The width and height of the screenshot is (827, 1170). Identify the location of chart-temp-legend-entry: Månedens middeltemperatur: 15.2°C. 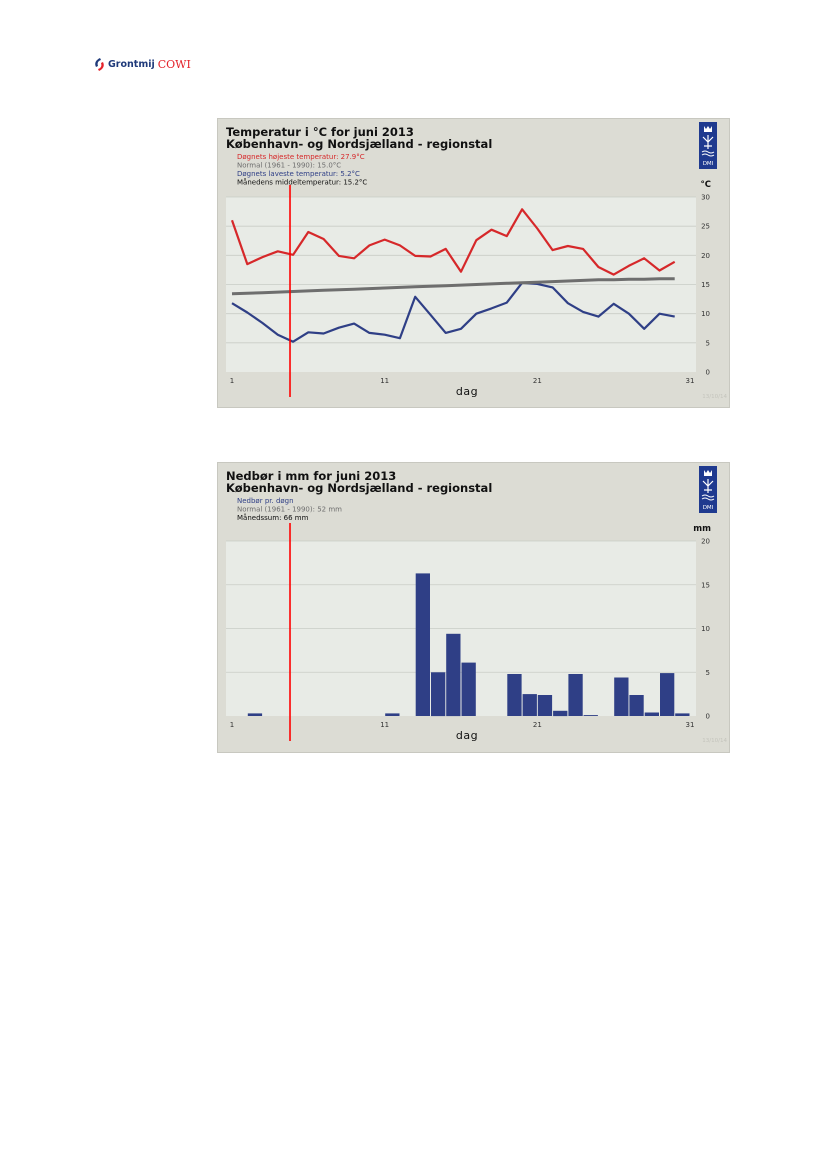
(302, 182).